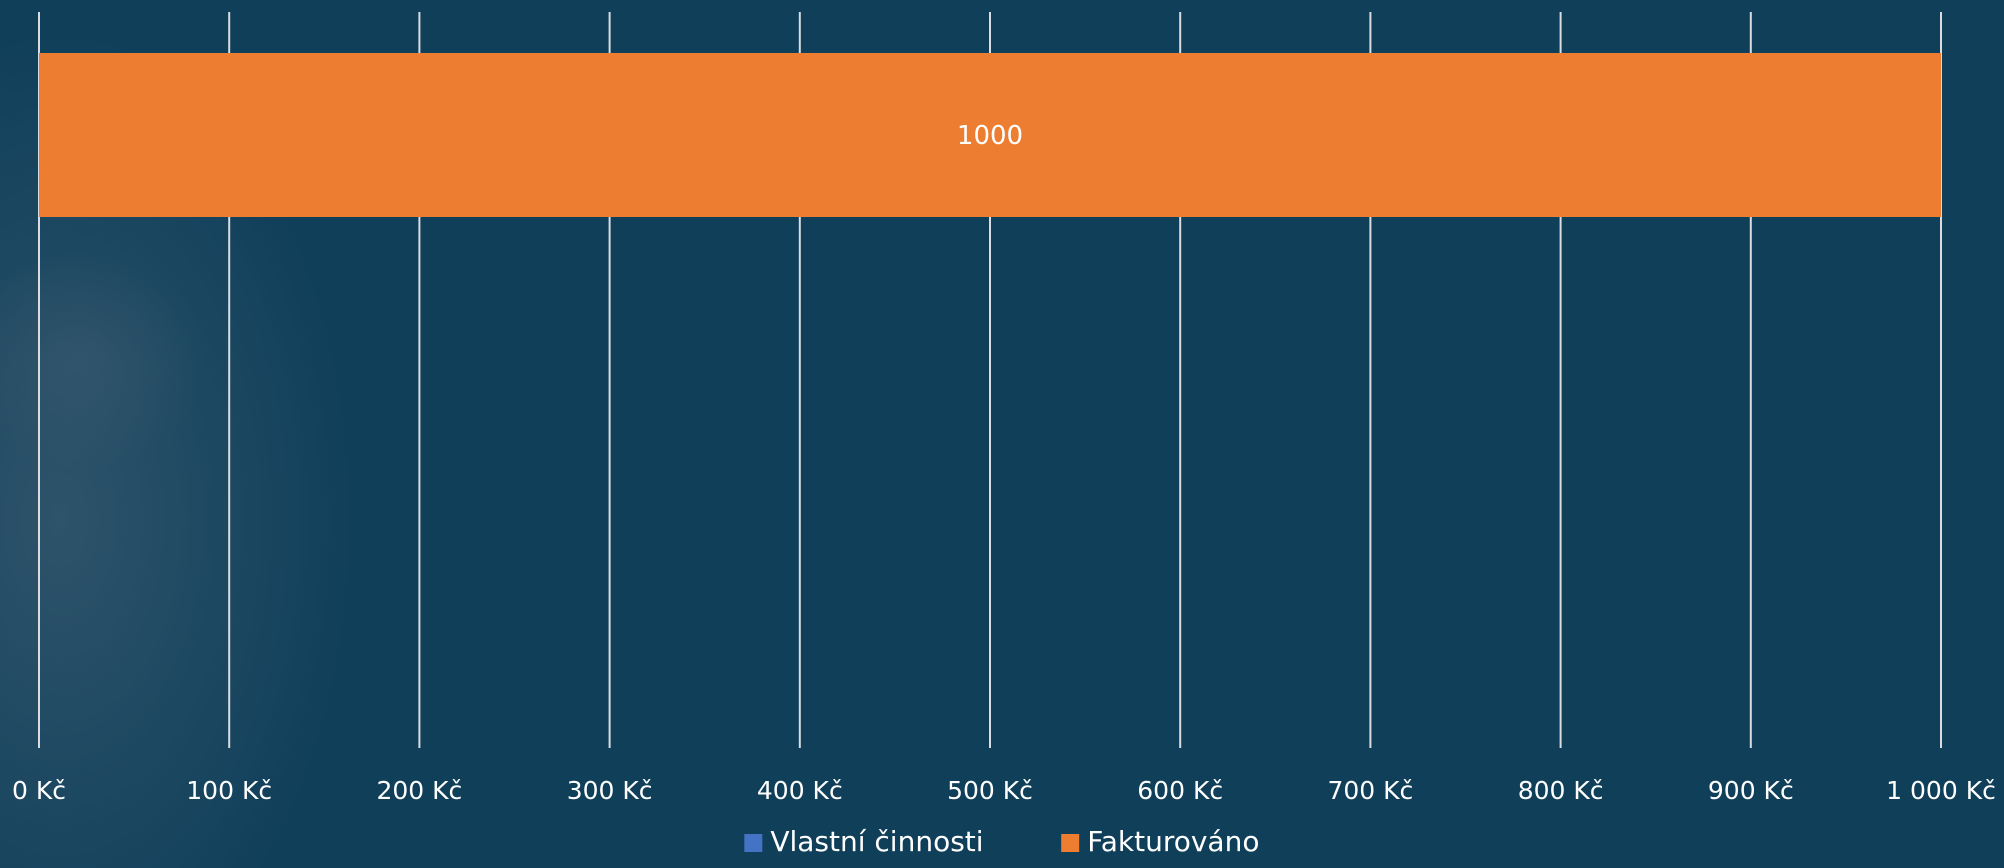  I want to click on x-tick-label-3: 300 Kč, so click(610, 790).